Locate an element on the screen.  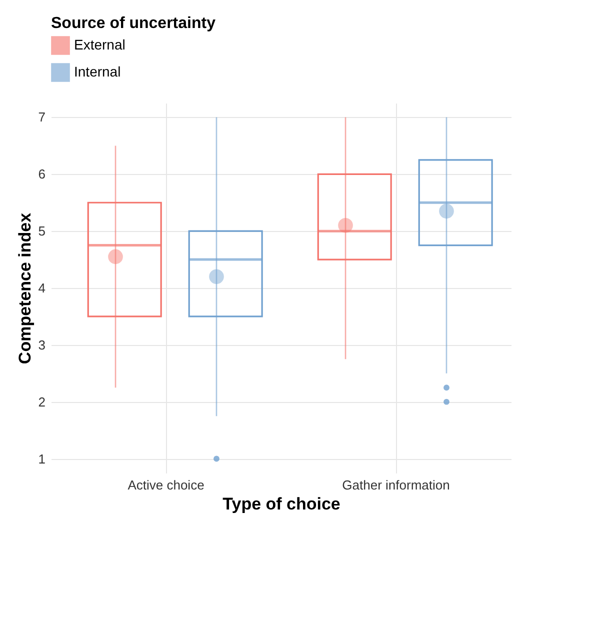
x-tick-label: Active choice is located at coordinates (166, 485).